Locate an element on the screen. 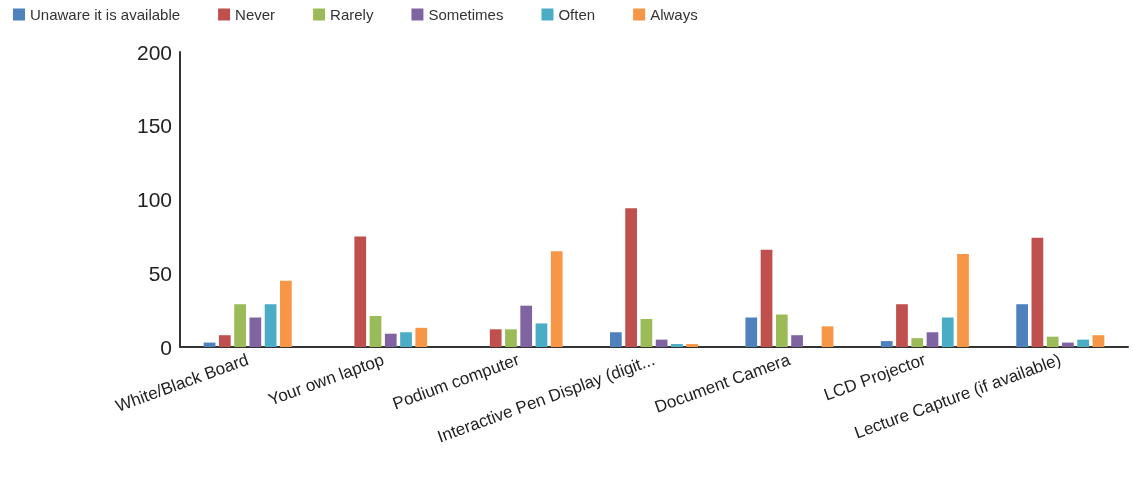 The width and height of the screenshot is (1133, 499). y-tick-label: 0 is located at coordinates (166, 347).